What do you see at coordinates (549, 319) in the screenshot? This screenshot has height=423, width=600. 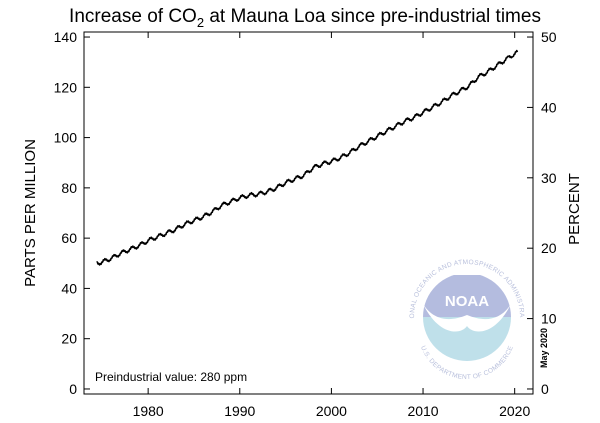 I see `y-tick-label-right-10: 10` at bounding box center [549, 319].